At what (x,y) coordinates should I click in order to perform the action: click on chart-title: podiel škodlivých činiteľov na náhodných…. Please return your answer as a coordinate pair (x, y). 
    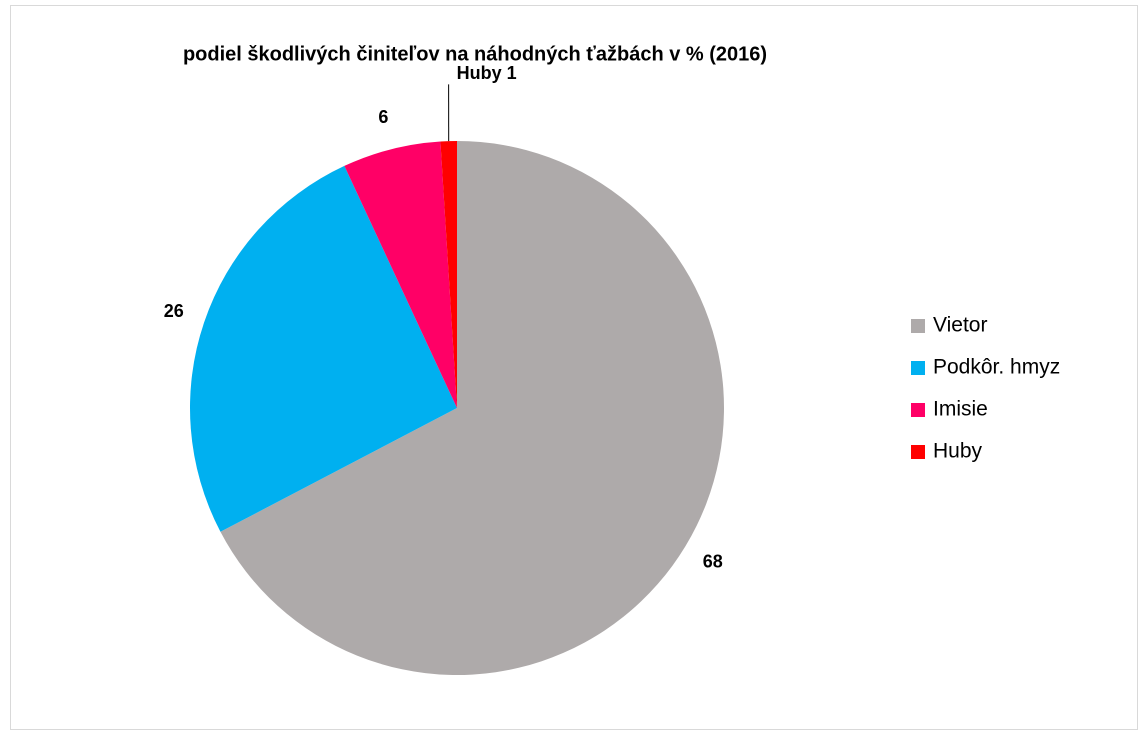
    Looking at the image, I should click on (475, 54).